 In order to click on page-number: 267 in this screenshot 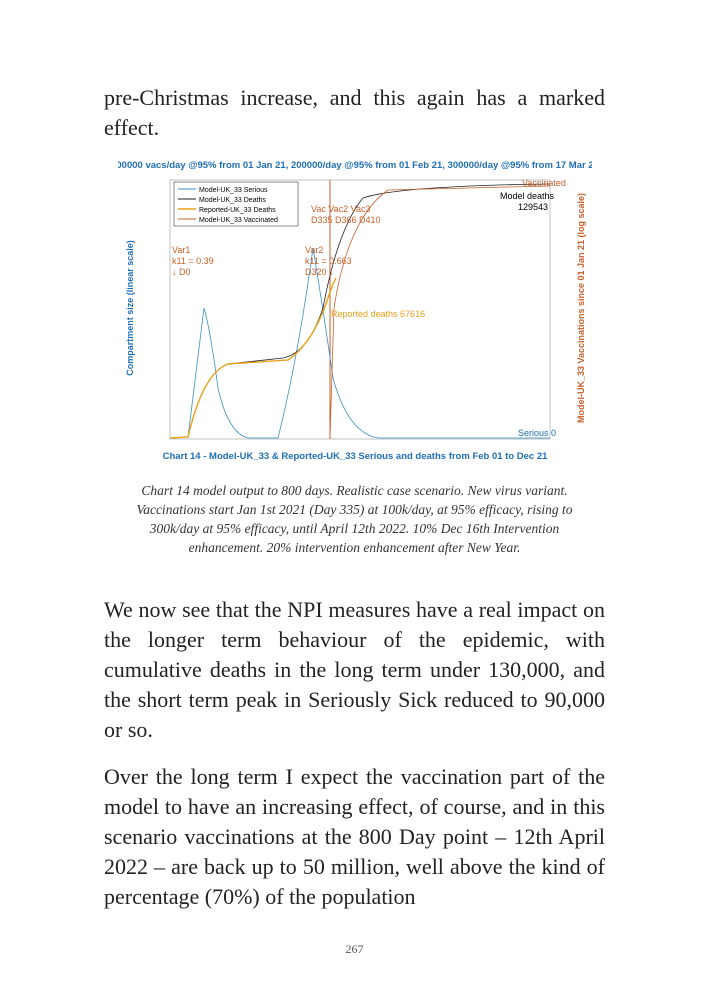, I will do `click(354, 949)`.